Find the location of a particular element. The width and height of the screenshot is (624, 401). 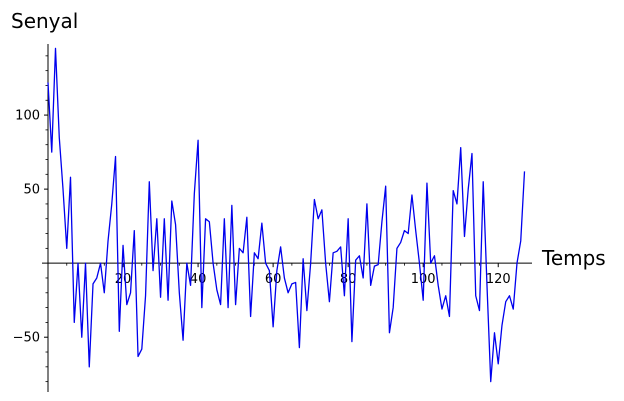

y-tick-label: 100 is located at coordinates (27, 116).